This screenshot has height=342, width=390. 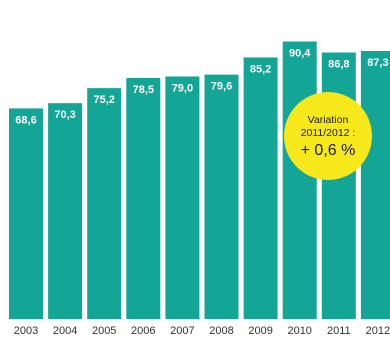 I want to click on callout-line-2: 2011/2012 :, so click(x=328, y=133).